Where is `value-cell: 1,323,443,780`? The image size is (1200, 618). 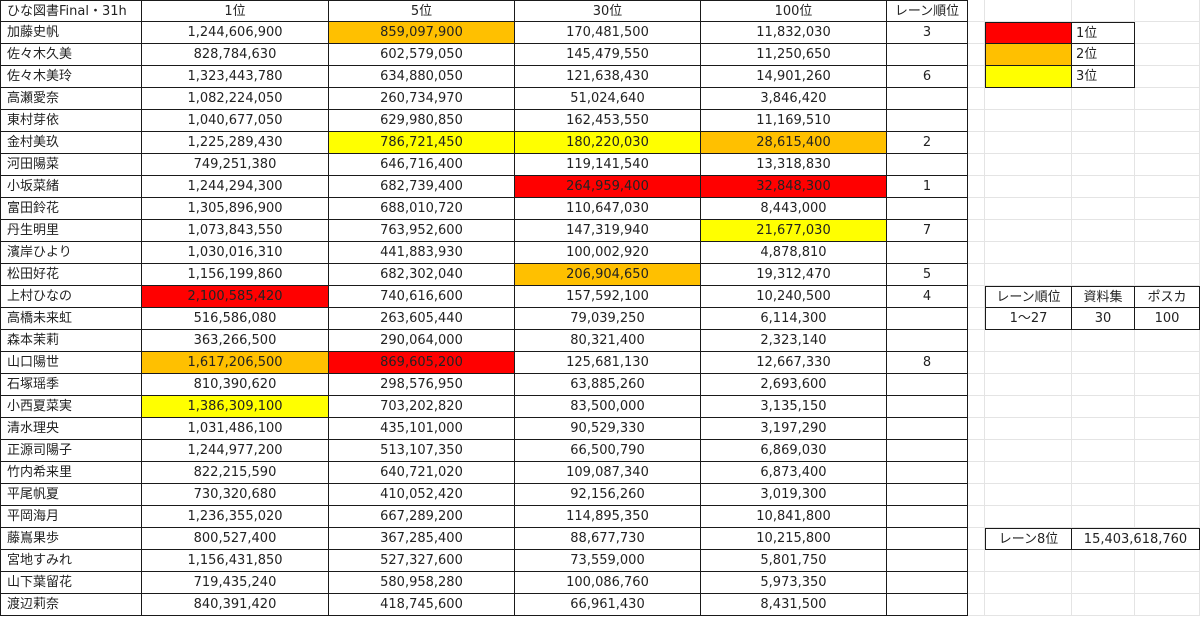 value-cell: 1,323,443,780 is located at coordinates (235, 77).